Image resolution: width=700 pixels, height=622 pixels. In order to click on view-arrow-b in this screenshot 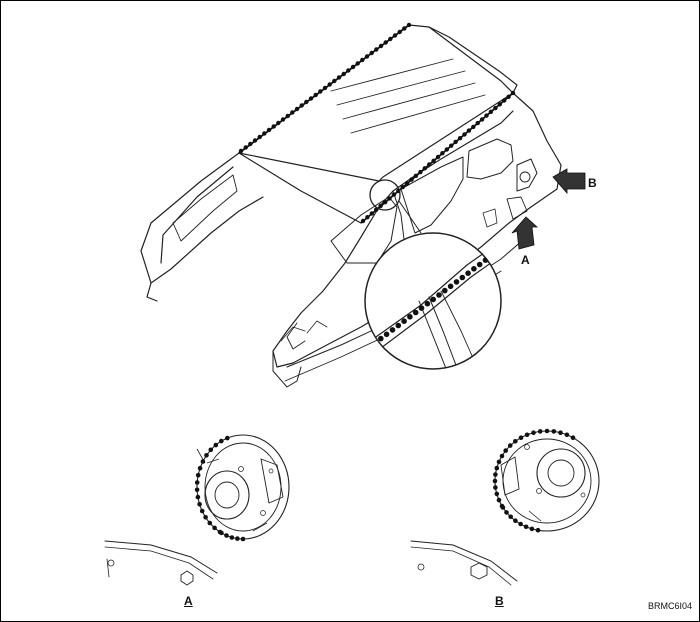, I will do `click(569, 181)`.